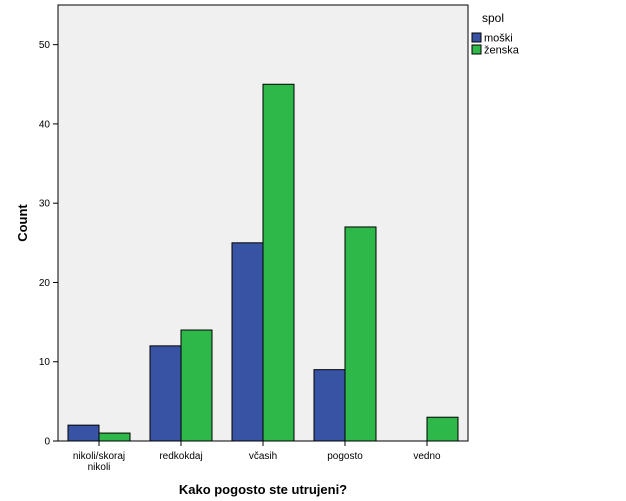 The image size is (626, 501). Describe the element at coordinates (493, 18) in the screenshot. I see `legend-title: spol` at that location.